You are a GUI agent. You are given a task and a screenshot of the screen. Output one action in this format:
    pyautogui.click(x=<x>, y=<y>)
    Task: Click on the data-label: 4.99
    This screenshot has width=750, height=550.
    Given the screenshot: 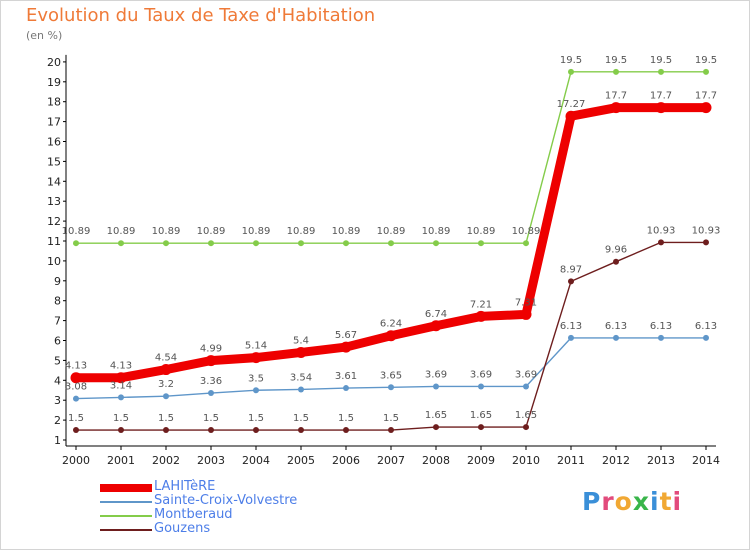 What is the action you would take?
    pyautogui.click(x=211, y=349)
    